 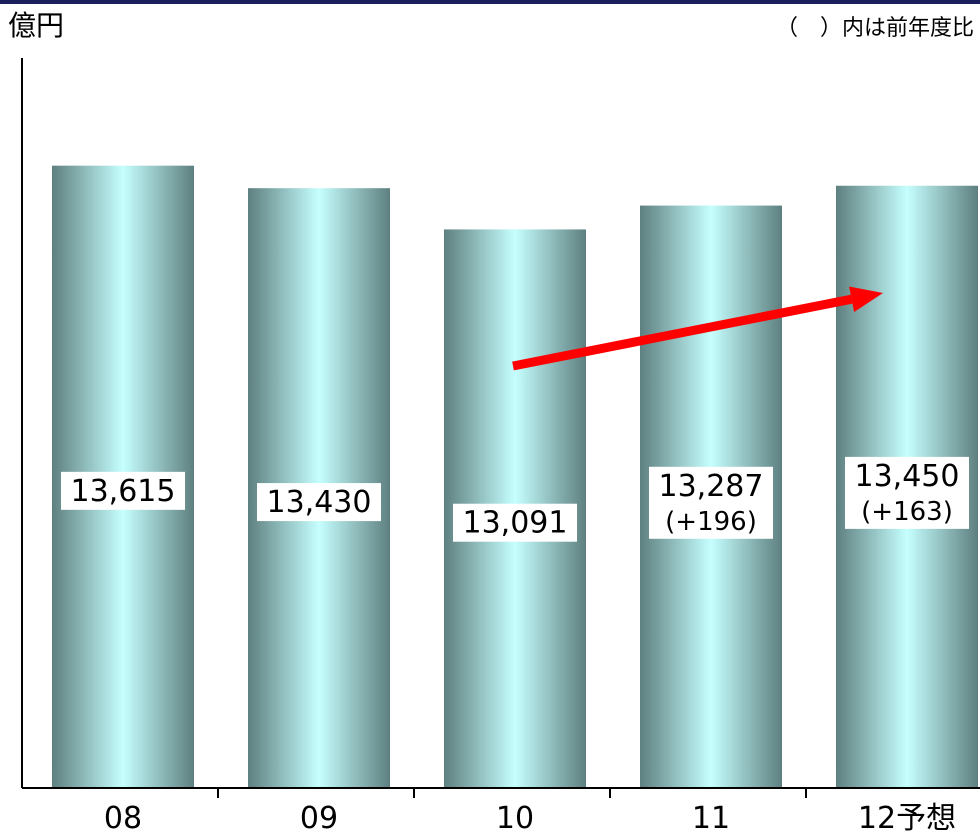 I want to click on top-border, so click(x=490, y=2).